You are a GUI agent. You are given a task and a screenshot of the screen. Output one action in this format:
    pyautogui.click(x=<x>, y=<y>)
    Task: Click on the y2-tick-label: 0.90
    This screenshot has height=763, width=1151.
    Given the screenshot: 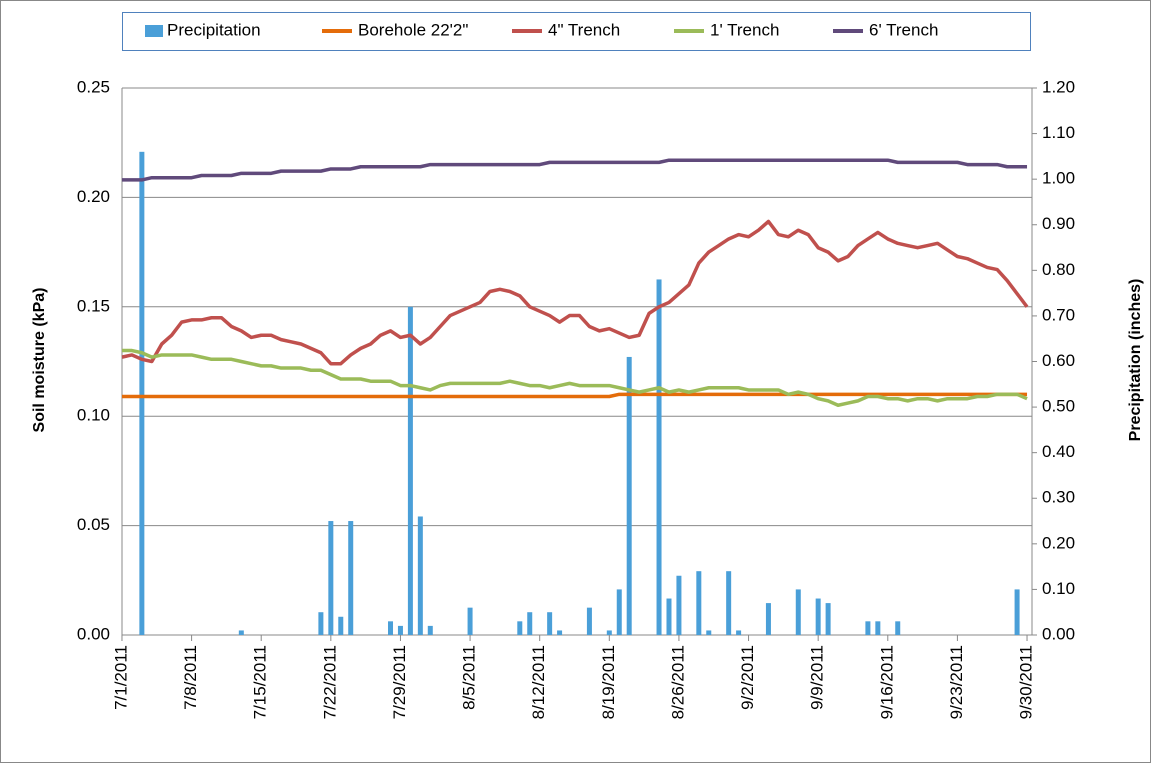 What is the action you would take?
    pyautogui.click(x=1058, y=223)
    